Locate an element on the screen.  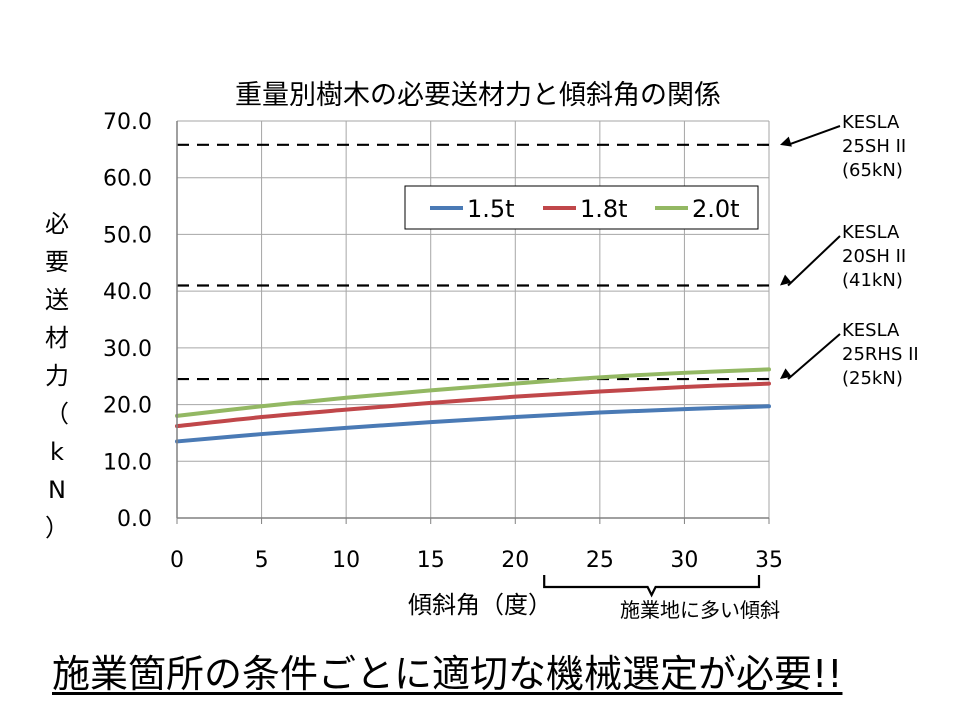
series-line-1.5t is located at coordinates (473, 424).